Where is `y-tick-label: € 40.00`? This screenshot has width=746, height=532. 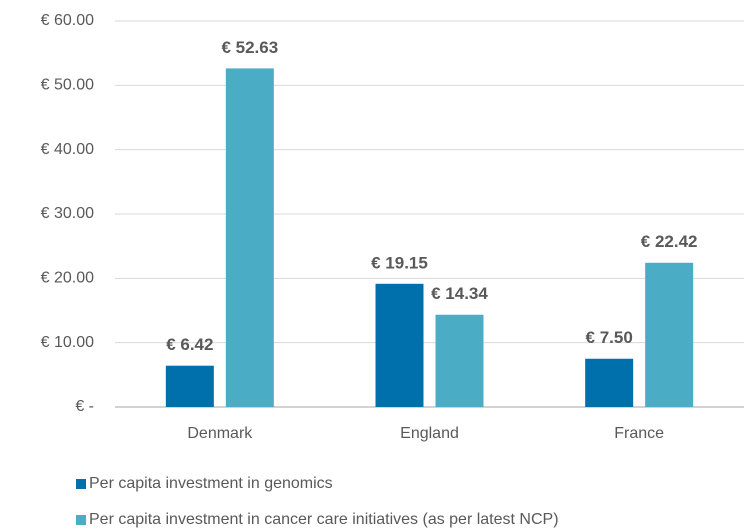
y-tick-label: € 40.00 is located at coordinates (67, 149).